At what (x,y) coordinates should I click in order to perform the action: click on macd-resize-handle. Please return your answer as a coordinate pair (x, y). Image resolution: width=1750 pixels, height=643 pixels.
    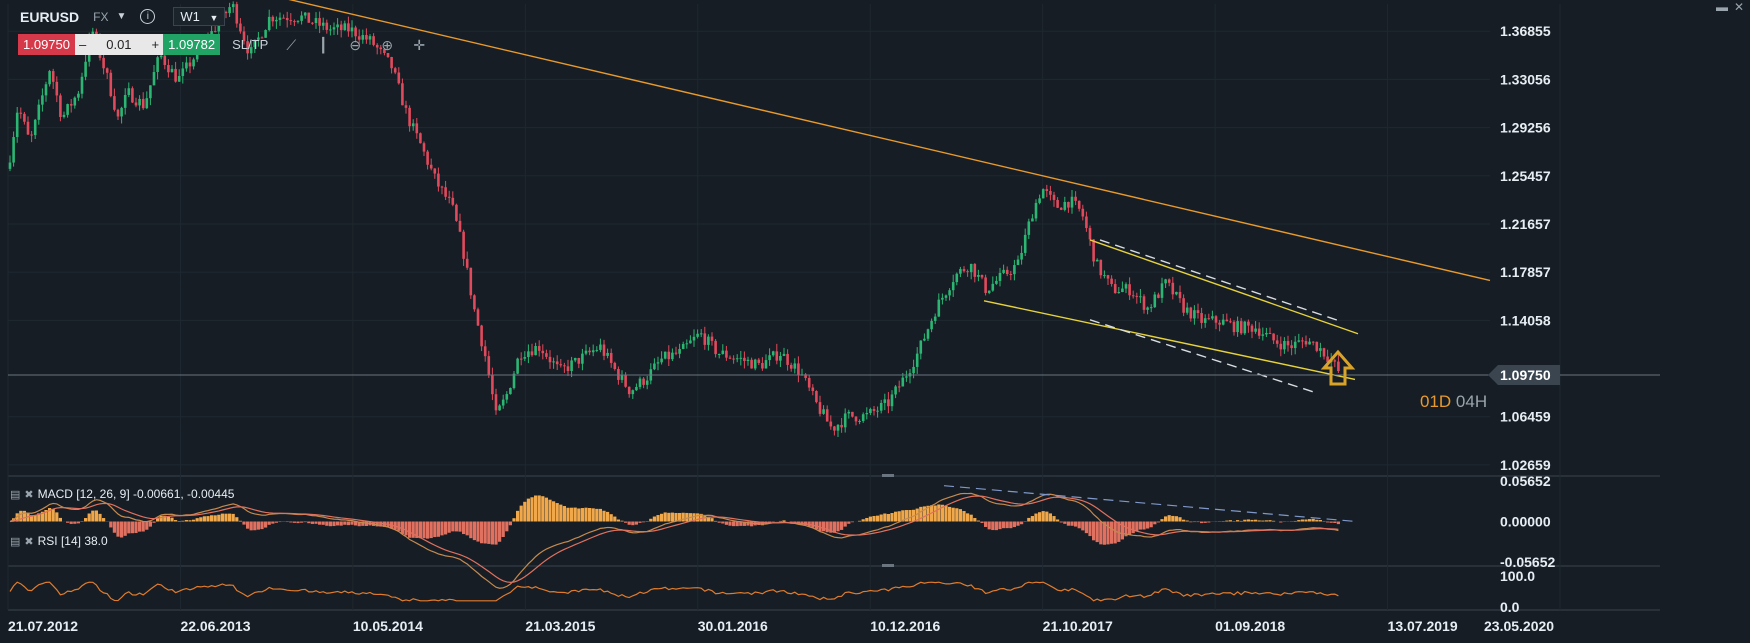
    Looking at the image, I should click on (888, 565).